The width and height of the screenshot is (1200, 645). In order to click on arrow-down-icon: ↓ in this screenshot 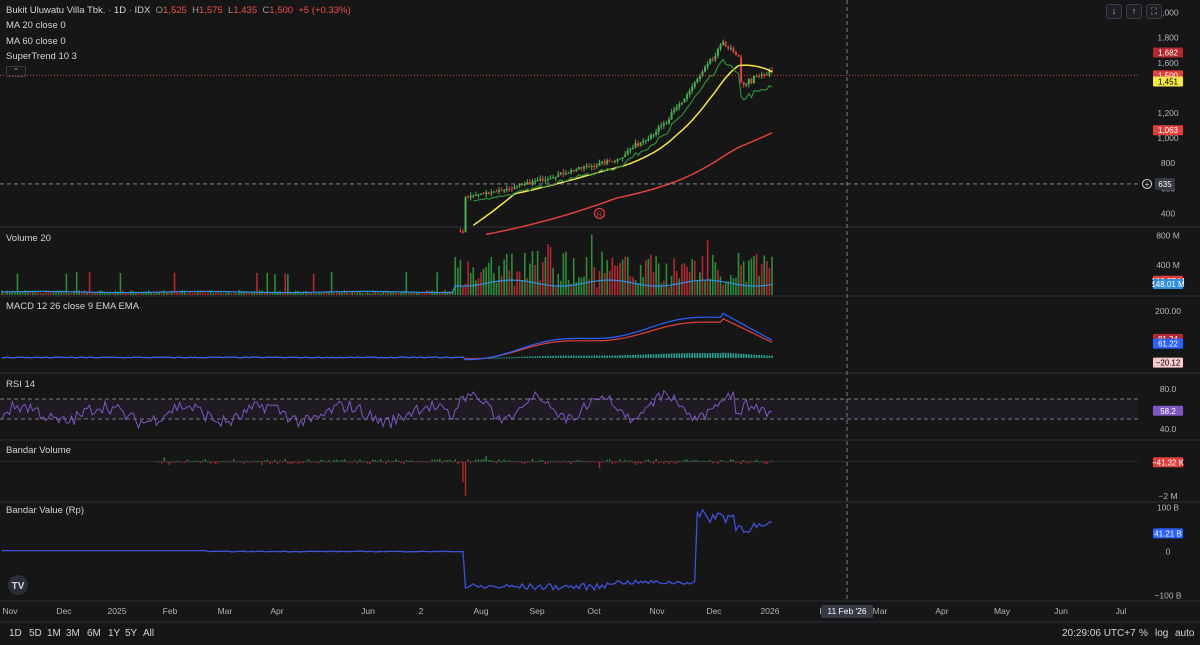, I will do `click(1114, 11)`.